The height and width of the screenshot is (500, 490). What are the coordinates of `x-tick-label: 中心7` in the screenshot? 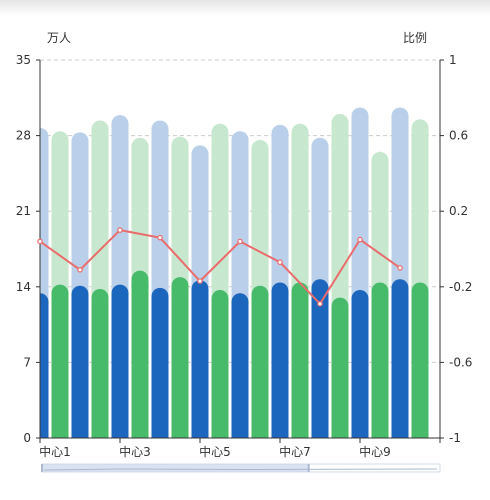 It's located at (295, 451).